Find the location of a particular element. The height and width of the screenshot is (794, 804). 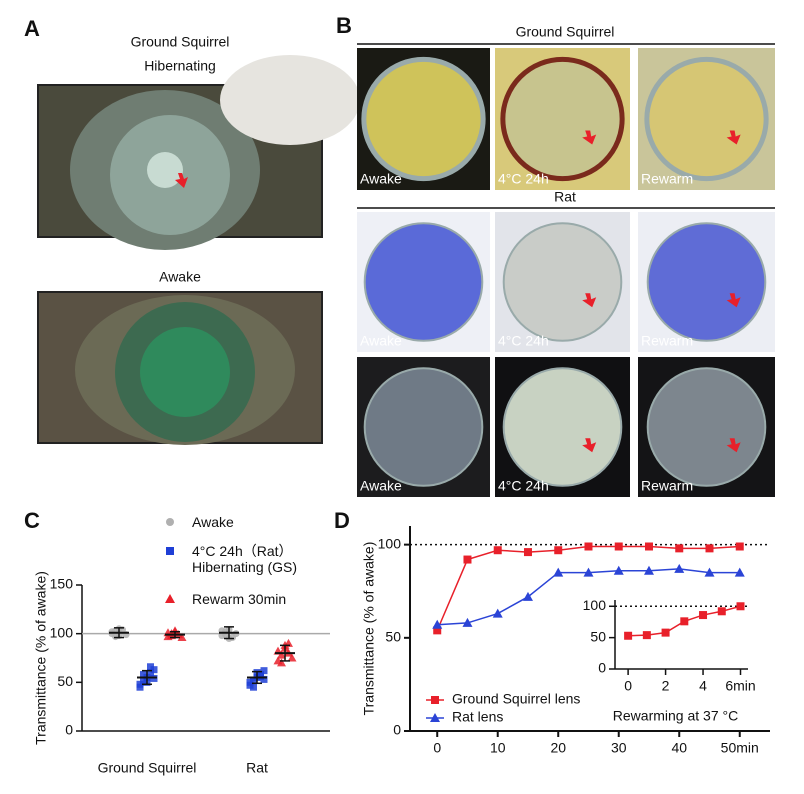

x-tick-label: Ground Squirrel is located at coordinates (147, 768).